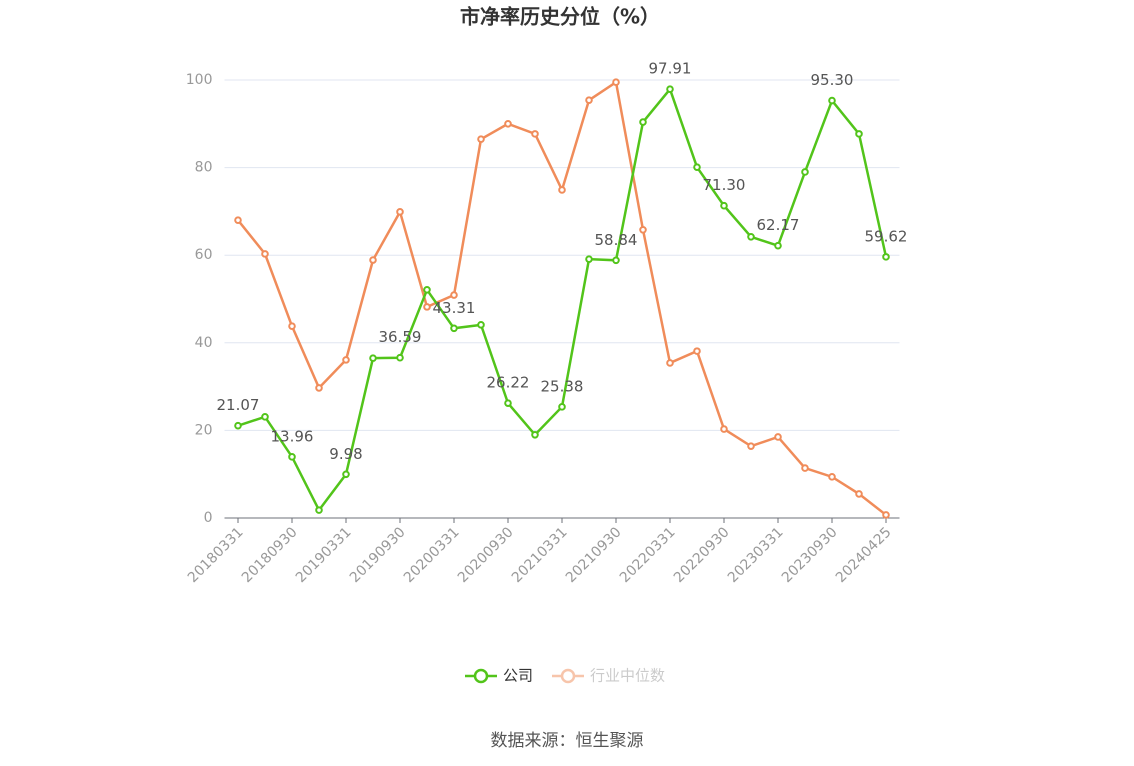  What do you see at coordinates (670, 69) in the screenshot?
I see `data-label: 97.91` at bounding box center [670, 69].